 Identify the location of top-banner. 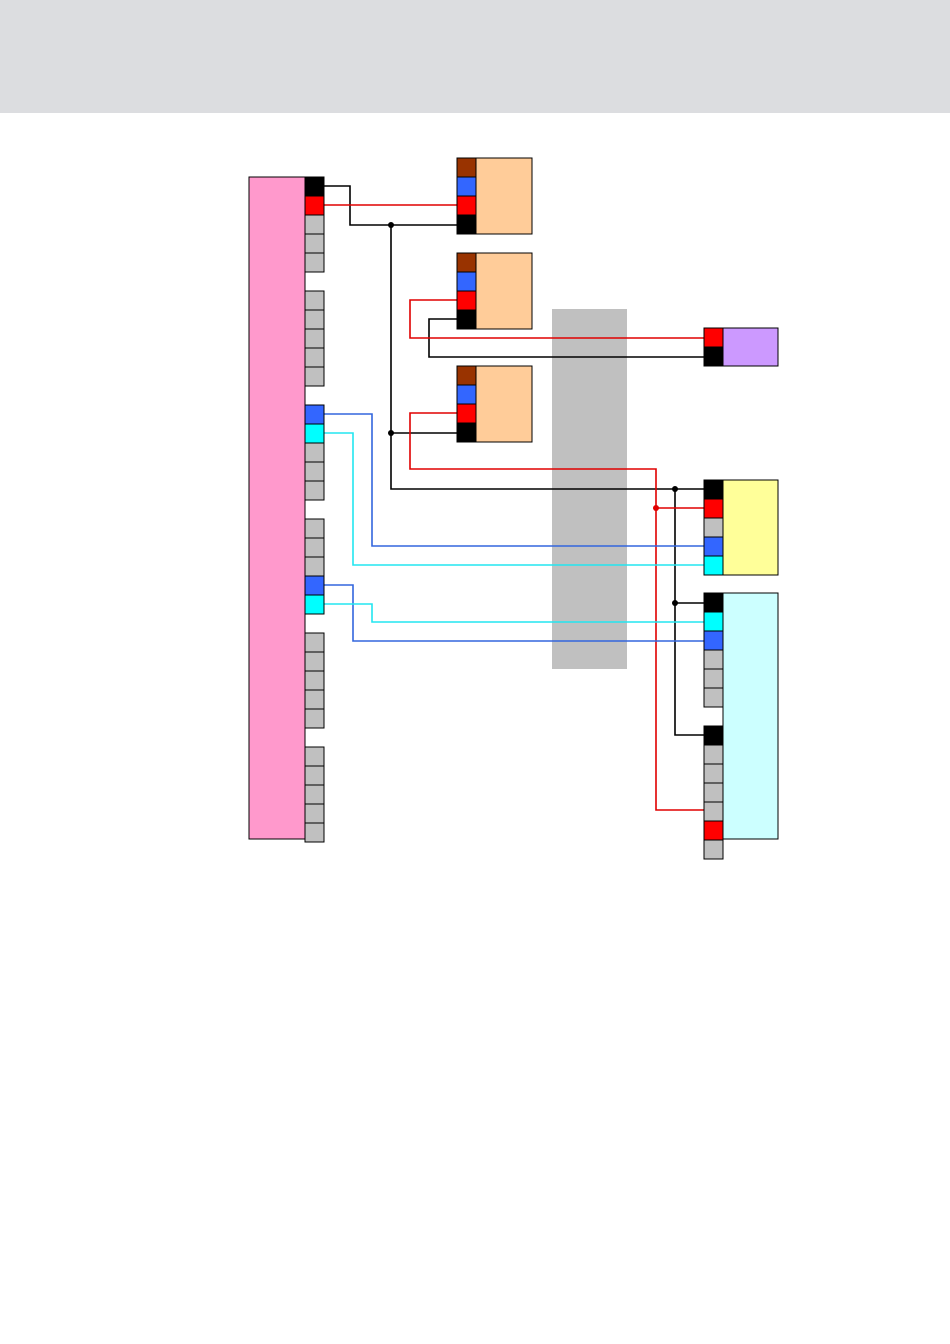
(475, 56).